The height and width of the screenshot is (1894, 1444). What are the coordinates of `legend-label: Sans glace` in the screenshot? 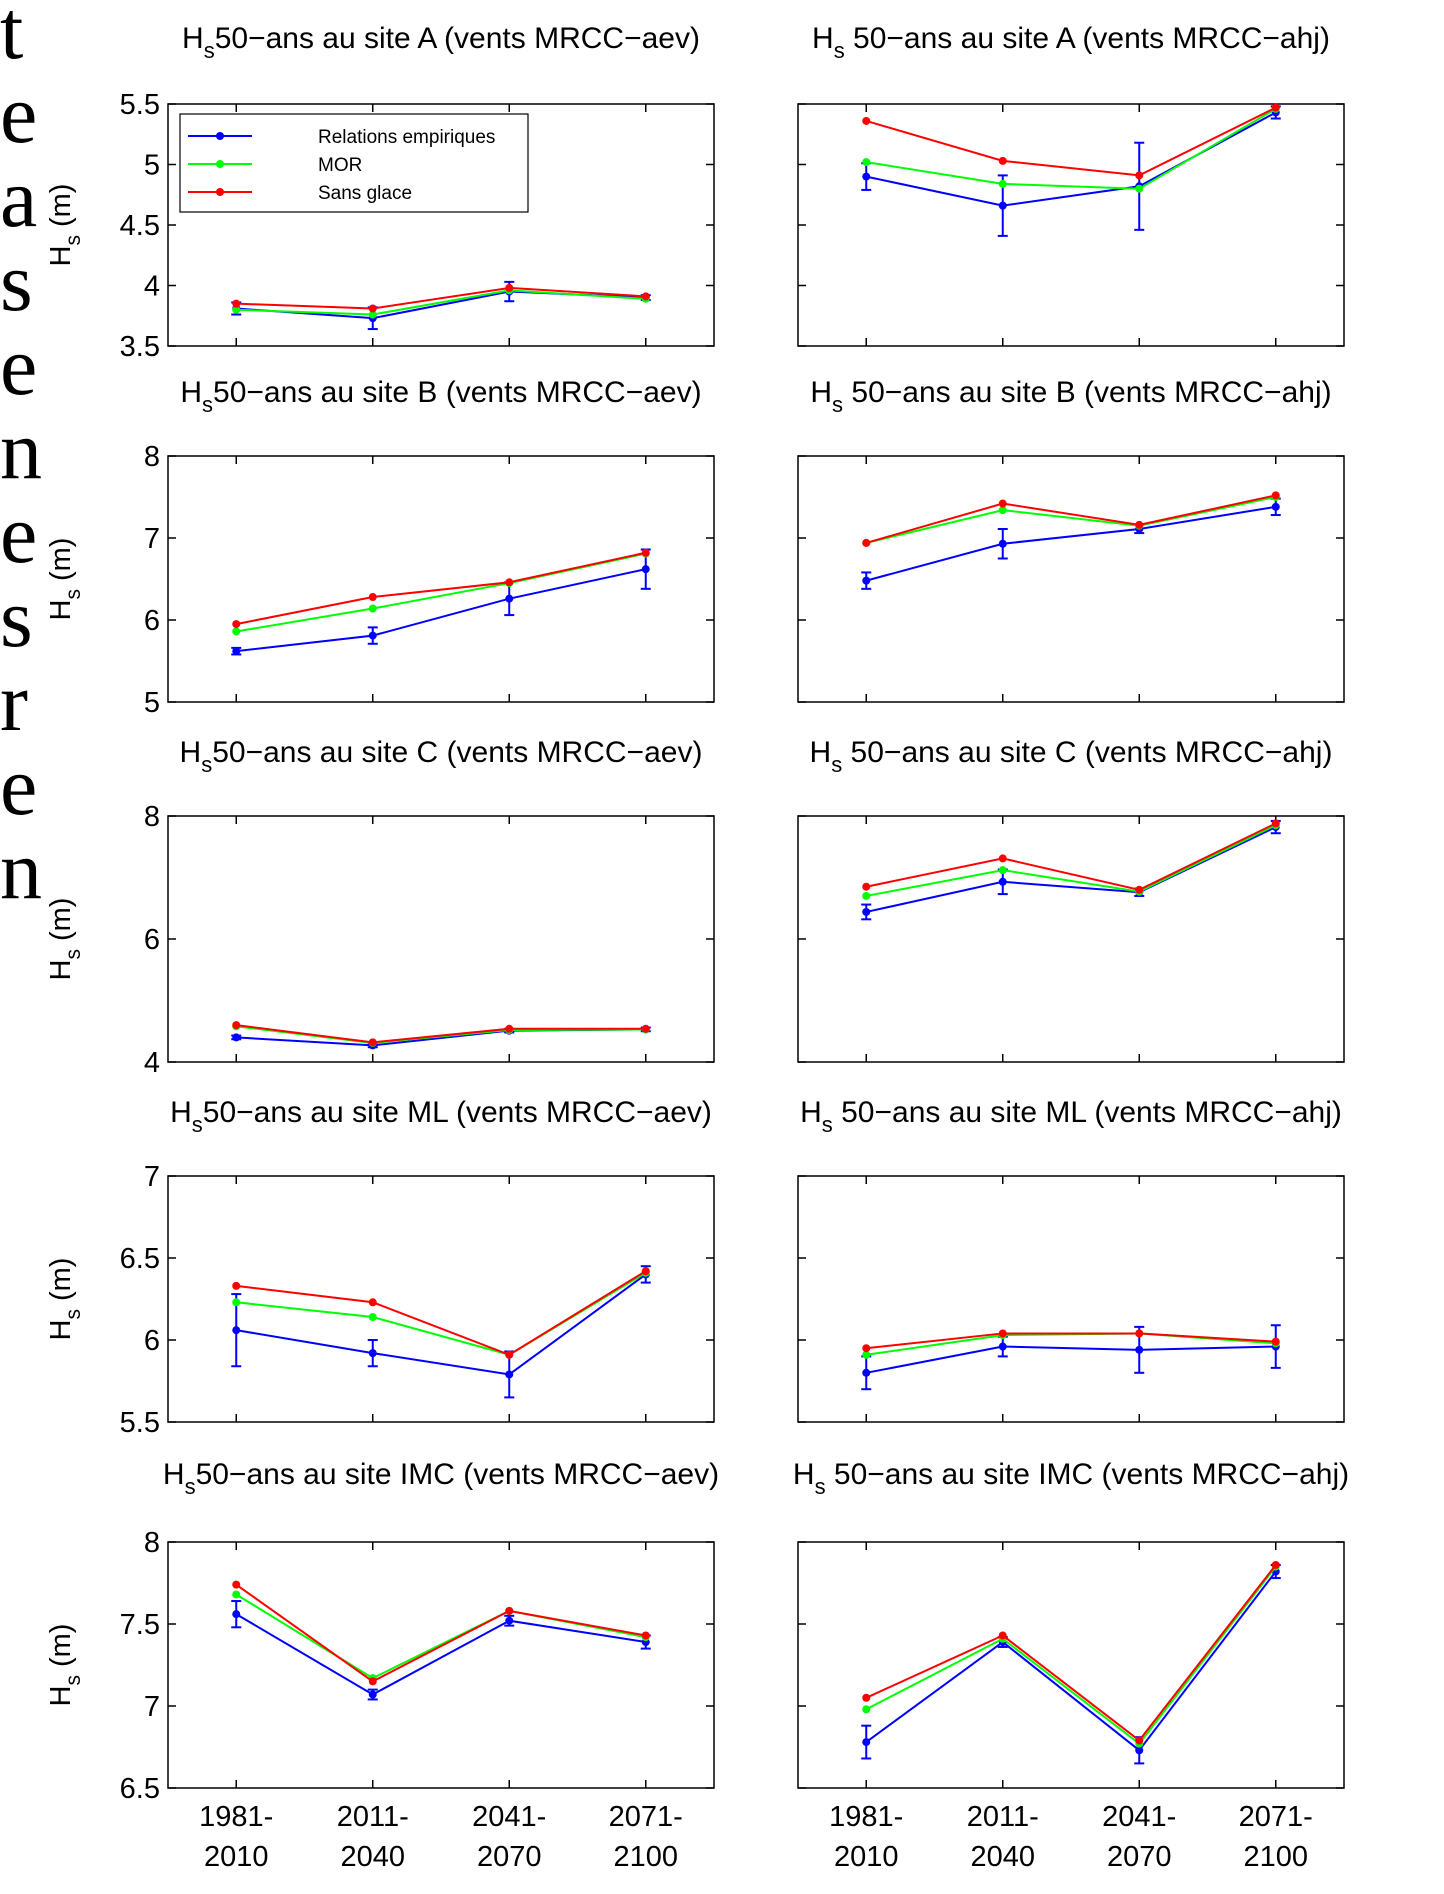 It's located at (365, 193).